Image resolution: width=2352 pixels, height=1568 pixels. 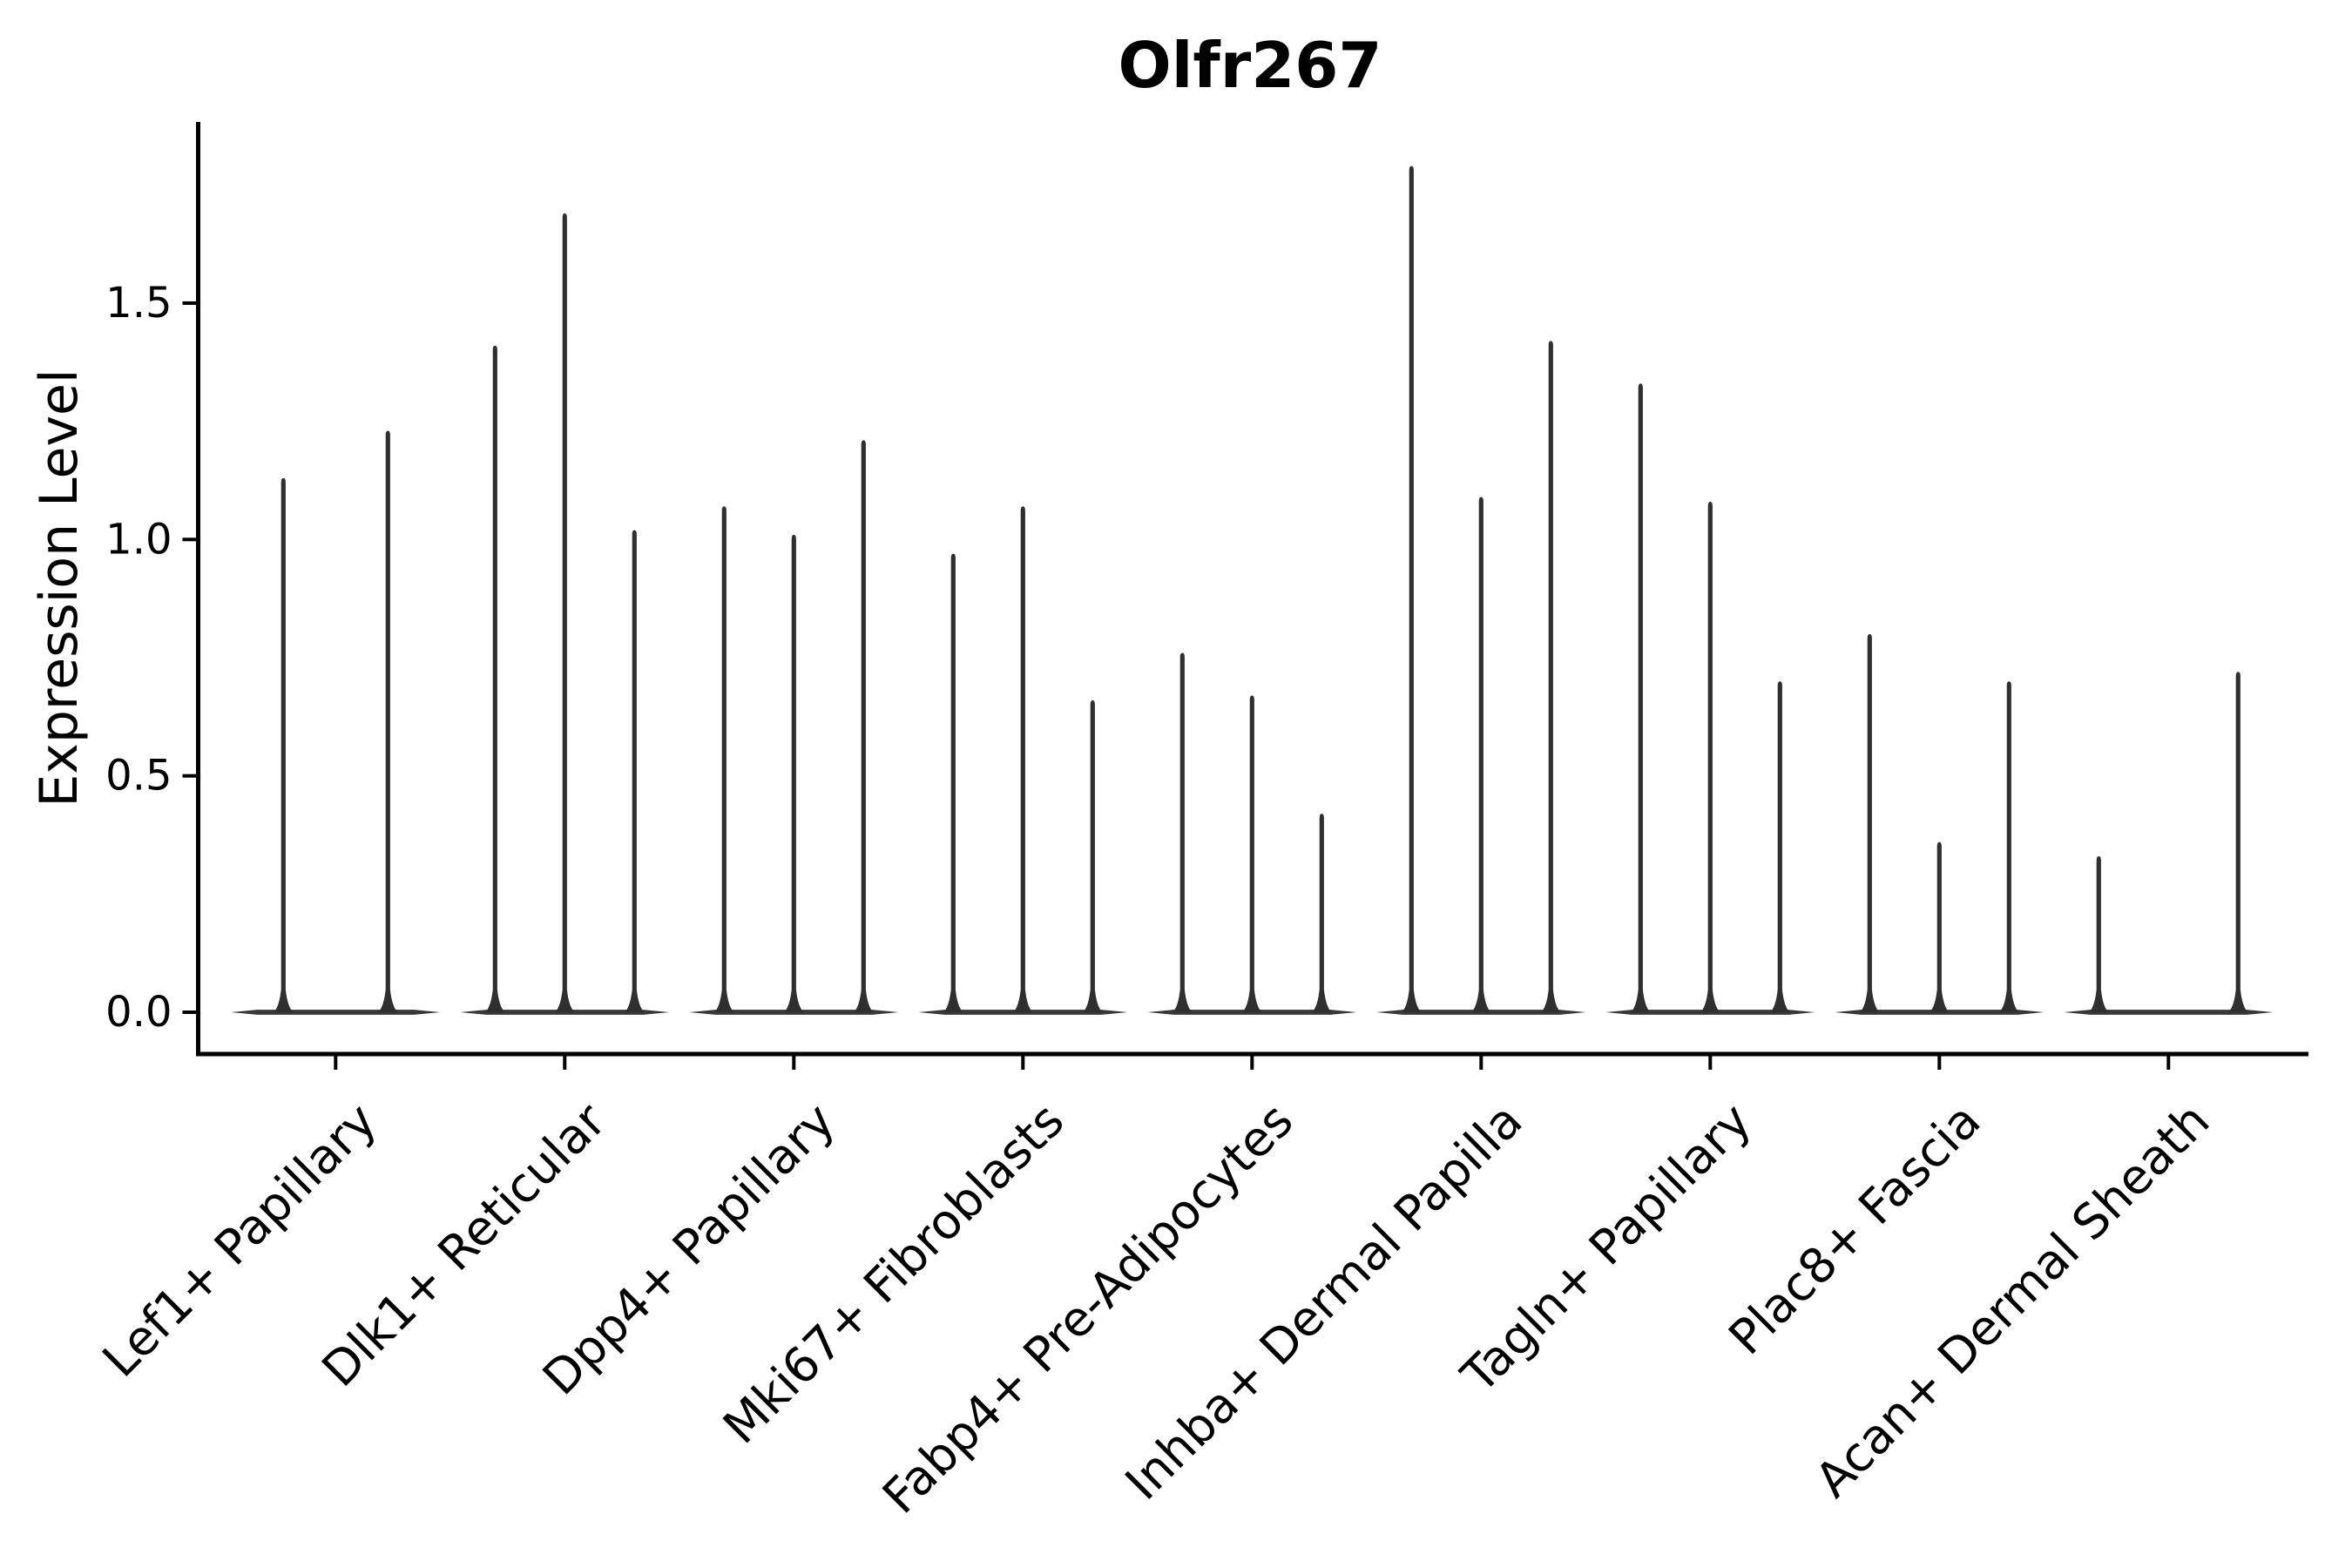 What do you see at coordinates (138, 1013) in the screenshot?
I see `y-tick-label: 0.0` at bounding box center [138, 1013].